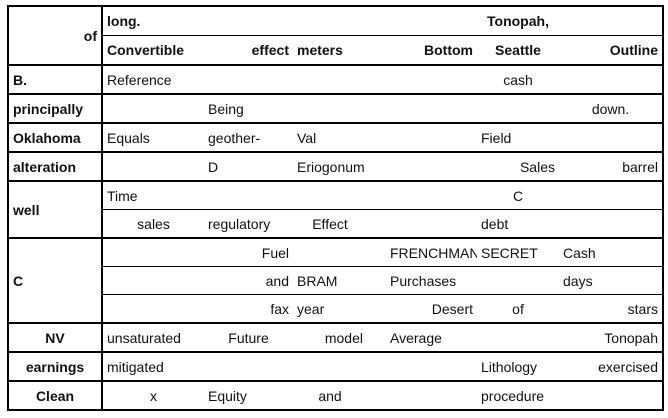 Image resolution: width=668 pixels, height=418 pixels. I want to click on table-cell: Being, so click(248, 108).